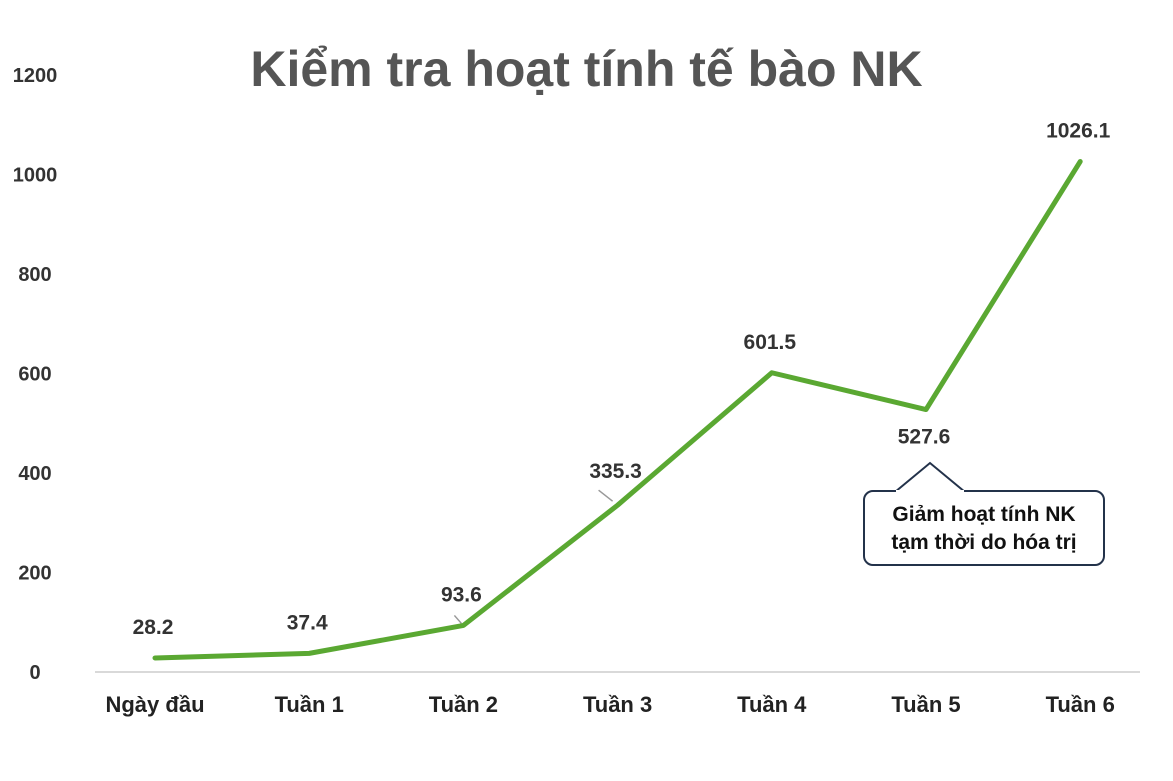 The height and width of the screenshot is (781, 1173). Describe the element at coordinates (34, 375) in the screenshot. I see `y-tick-label: 600` at that location.